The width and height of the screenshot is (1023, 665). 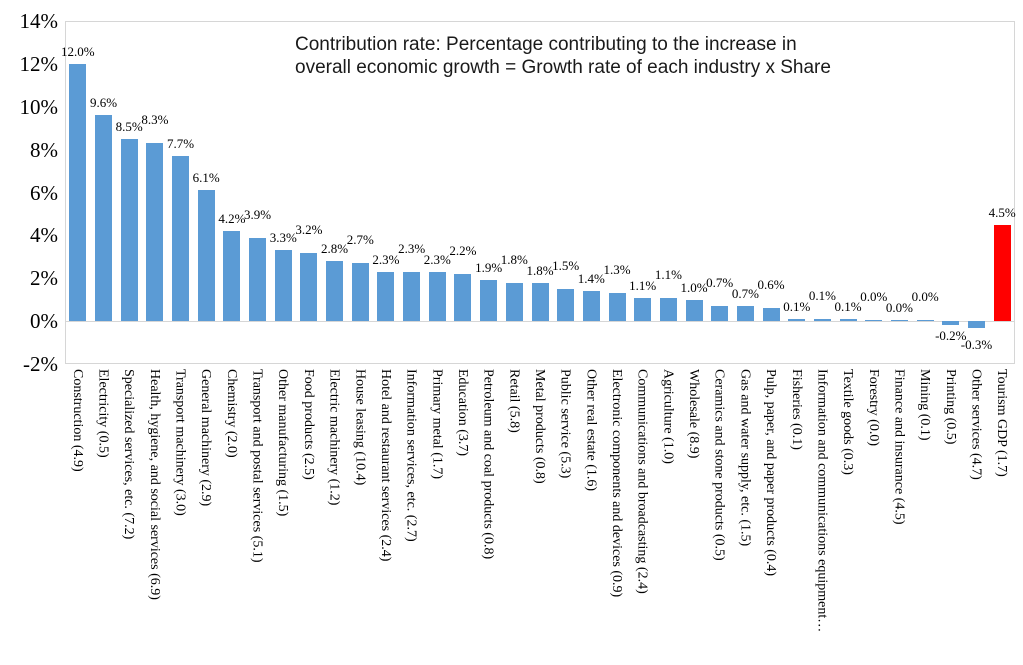 What do you see at coordinates (565, 424) in the screenshot?
I see `category-label: Public service (5.3)` at bounding box center [565, 424].